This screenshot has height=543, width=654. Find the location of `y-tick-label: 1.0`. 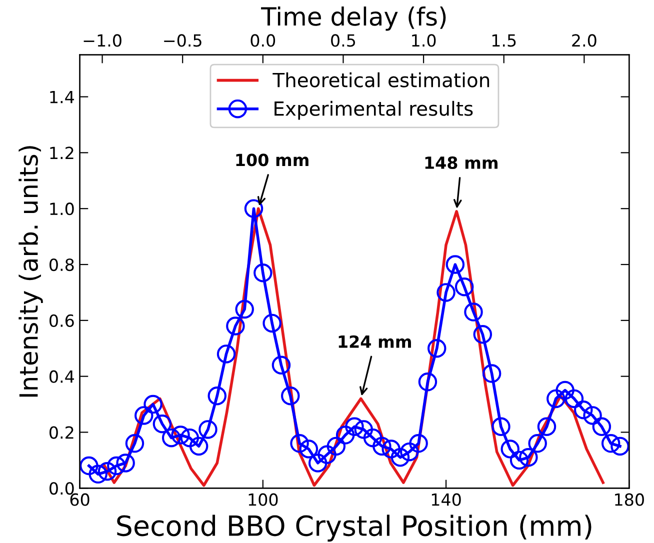

y-tick-label: 1.0 is located at coordinates (62, 209).